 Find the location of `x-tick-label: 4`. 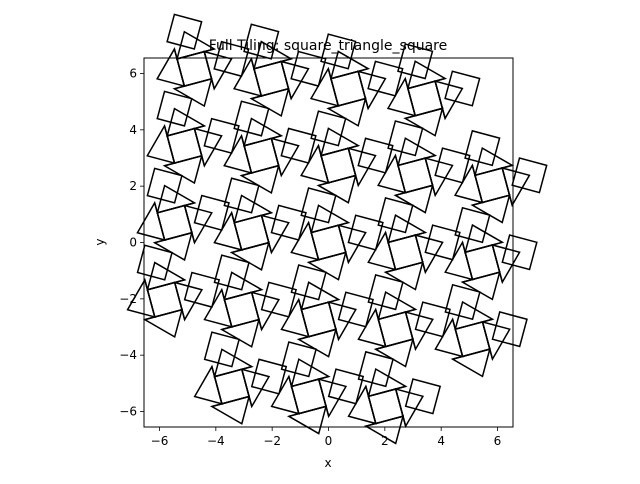

x-tick-label: 4 is located at coordinates (441, 441).